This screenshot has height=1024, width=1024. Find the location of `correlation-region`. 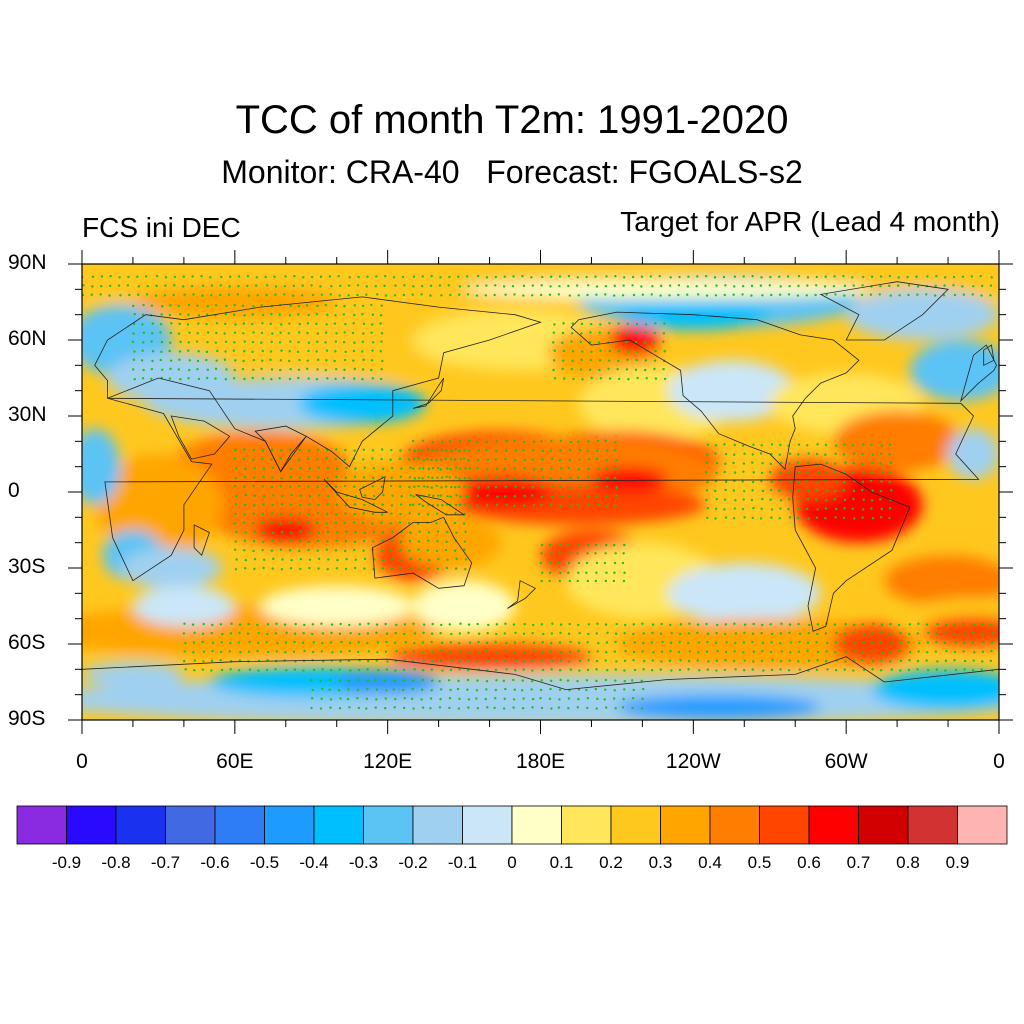

correlation-region is located at coordinates (960, 631).